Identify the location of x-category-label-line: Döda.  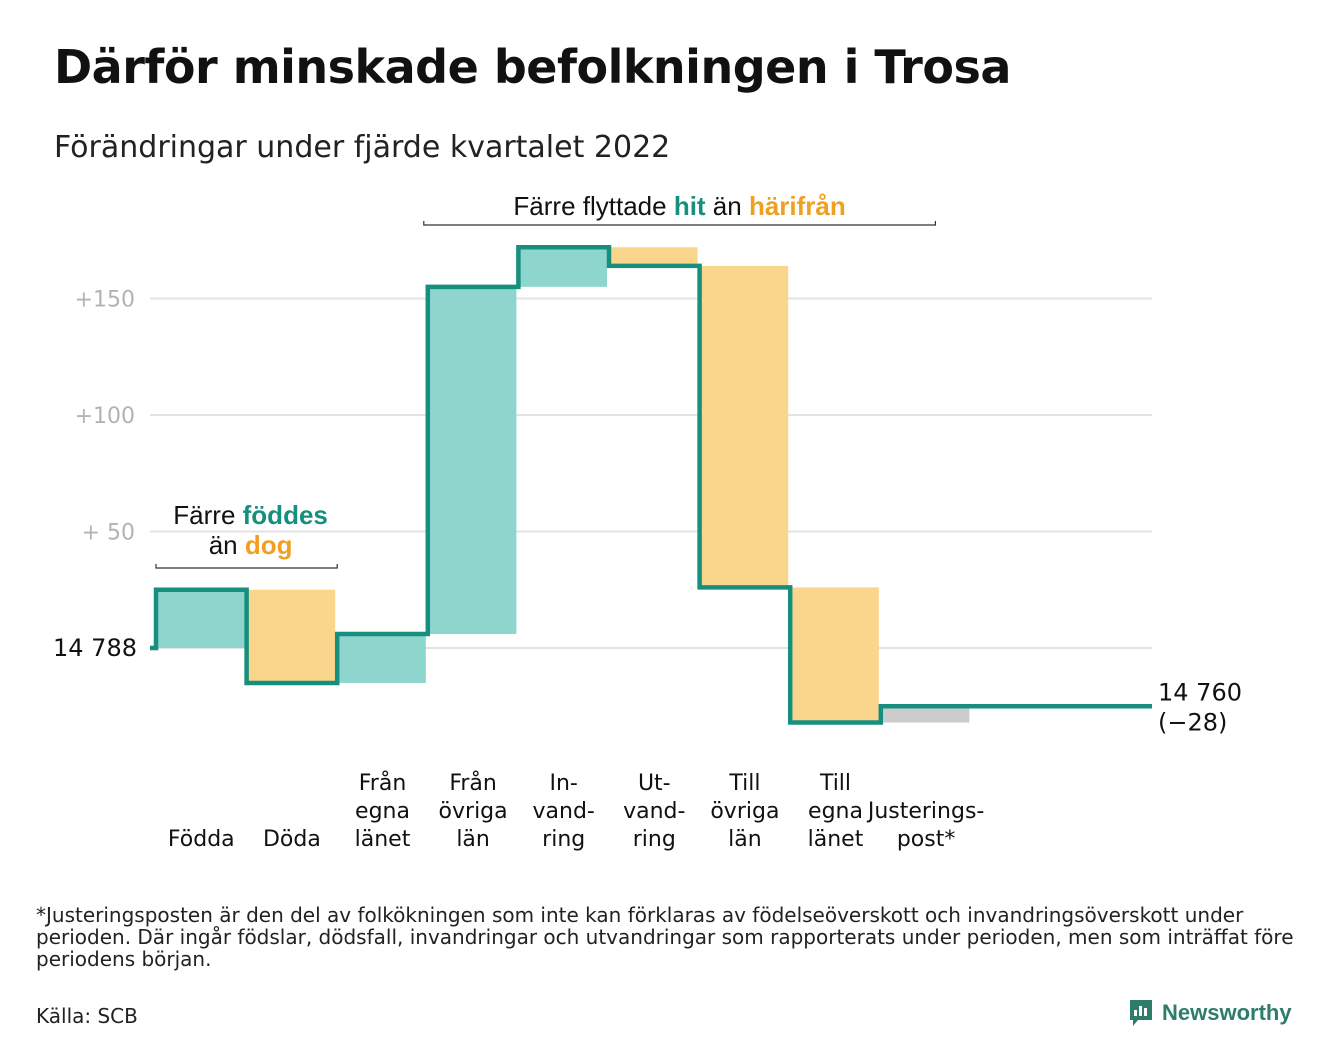
(292, 839).